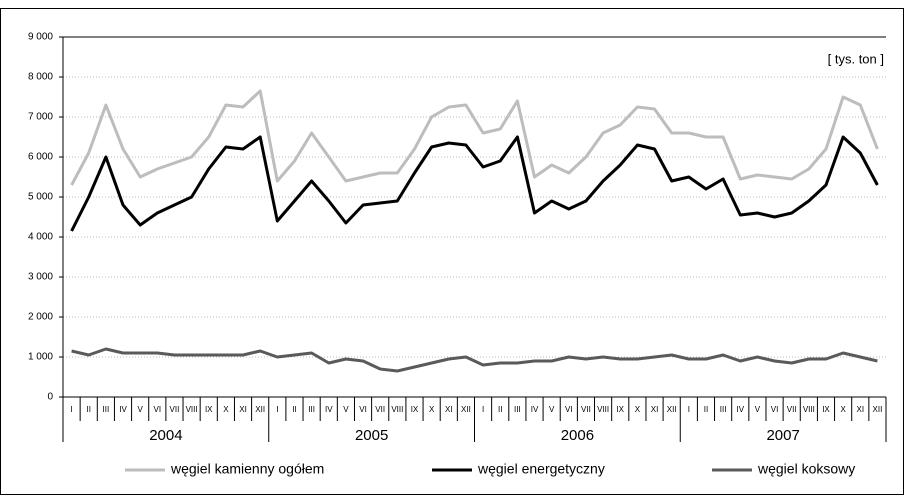  I want to click on y-tick-label: 3 000, so click(40, 277).